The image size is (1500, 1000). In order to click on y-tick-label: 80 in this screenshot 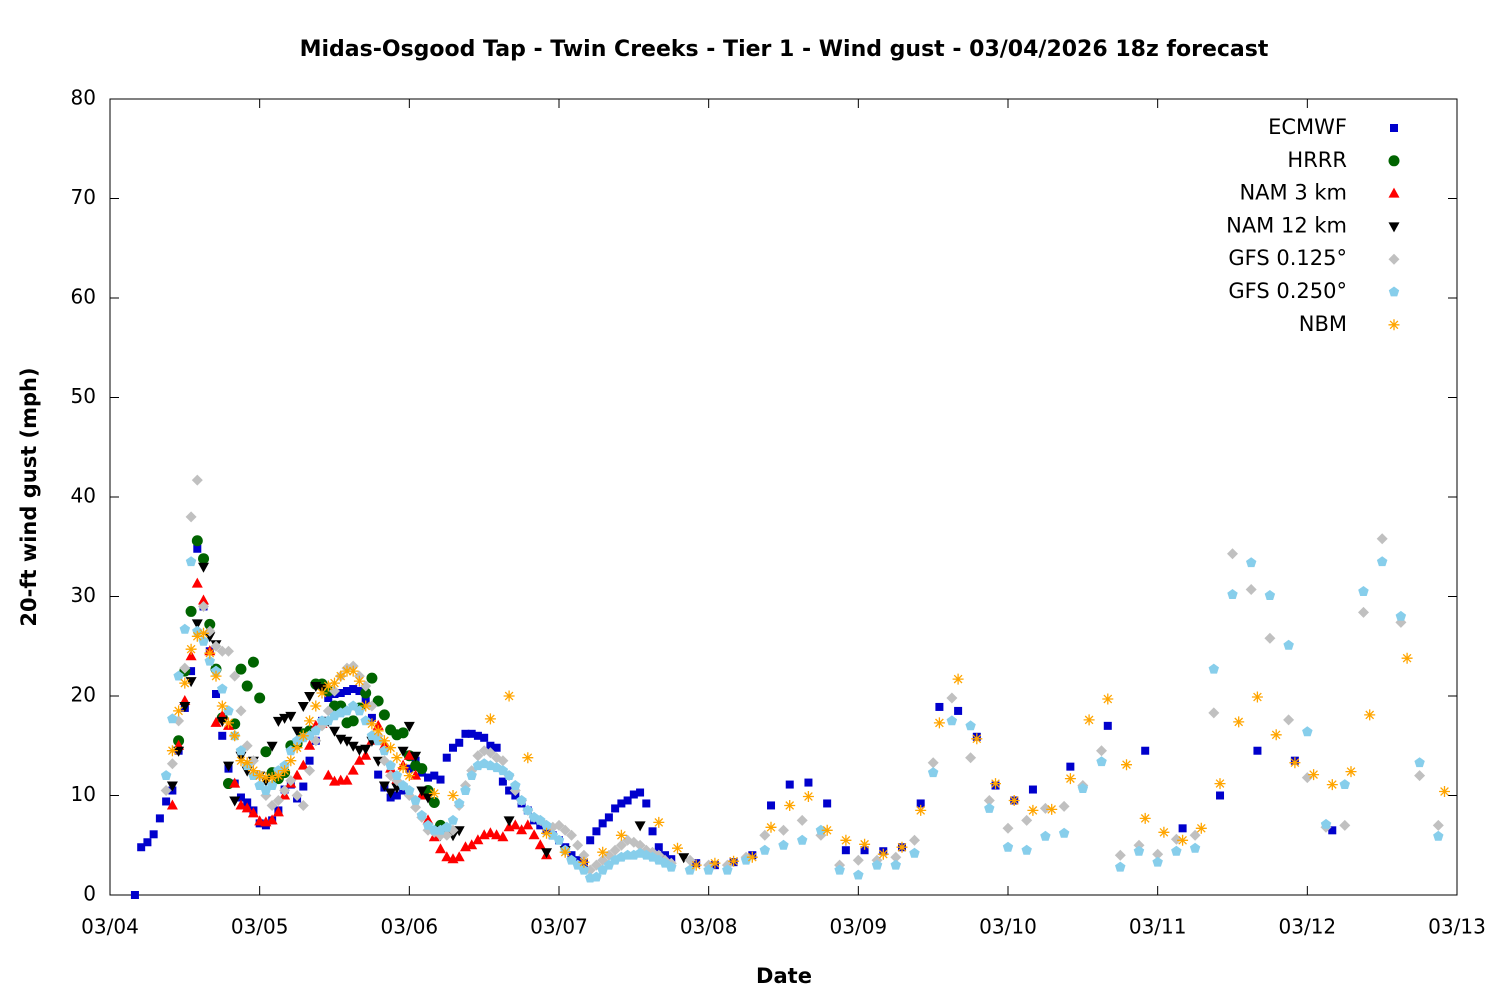, I will do `click(83, 98)`.